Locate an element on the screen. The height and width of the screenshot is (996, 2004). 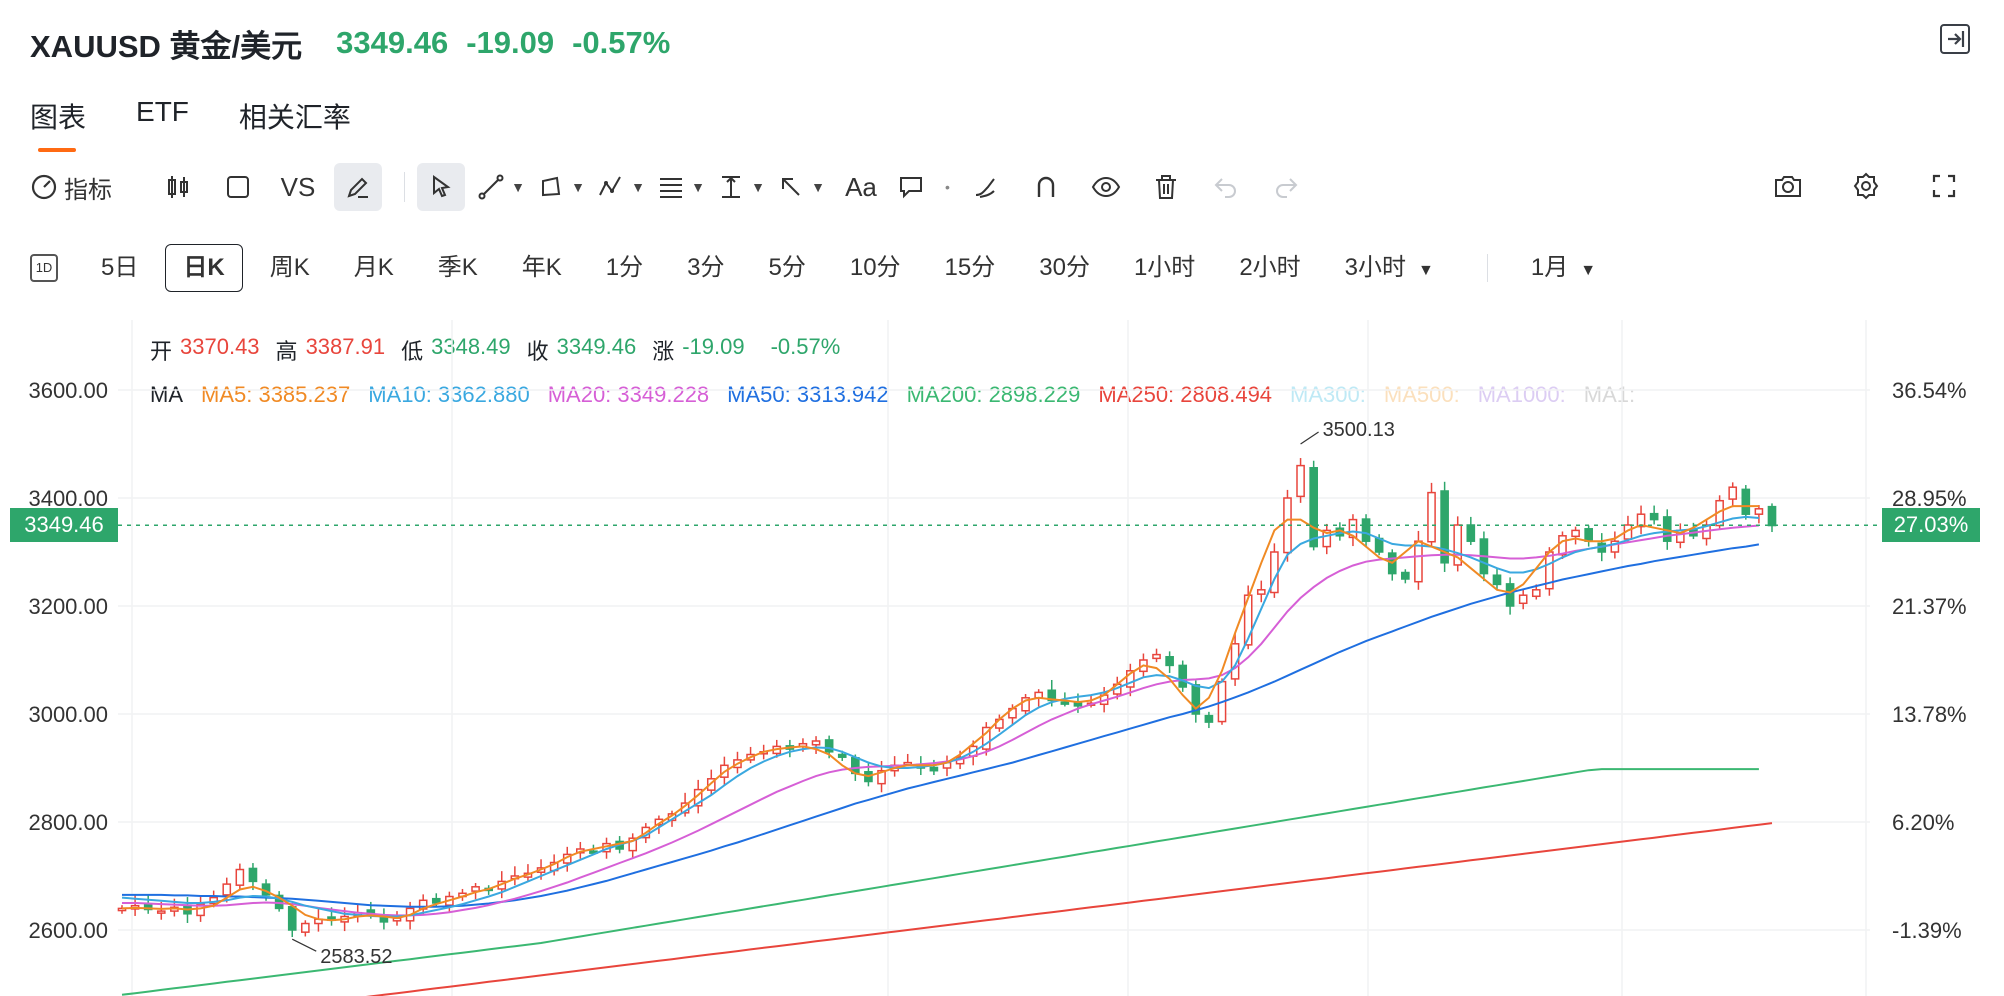
period-3min: 3分 is located at coordinates (706, 267).